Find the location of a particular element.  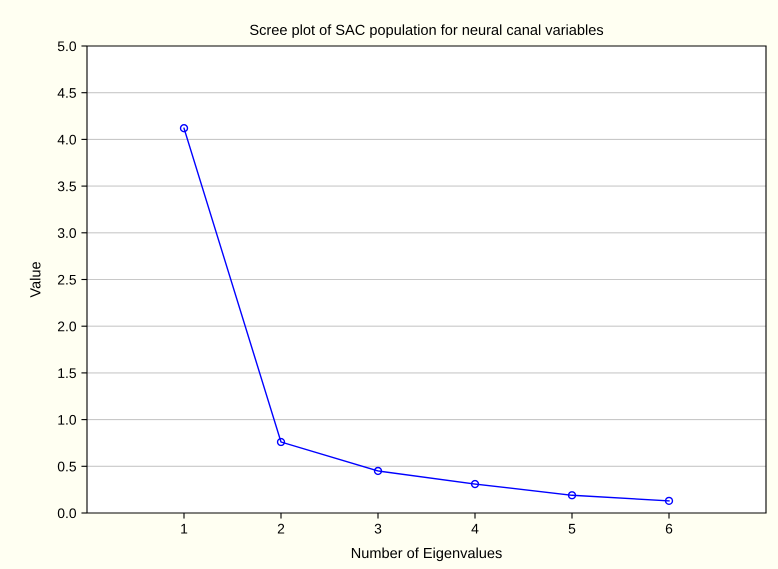

y-tick-label: 1.0 is located at coordinates (67, 419).